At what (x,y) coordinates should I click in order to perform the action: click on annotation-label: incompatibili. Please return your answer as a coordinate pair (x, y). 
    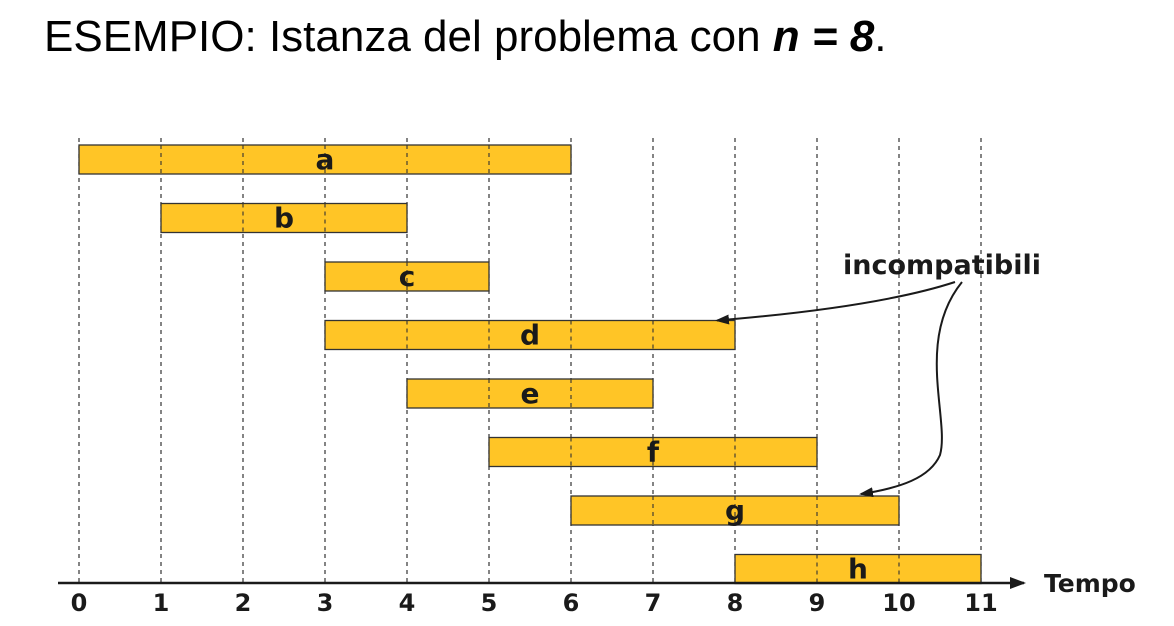
    Looking at the image, I should click on (942, 265).